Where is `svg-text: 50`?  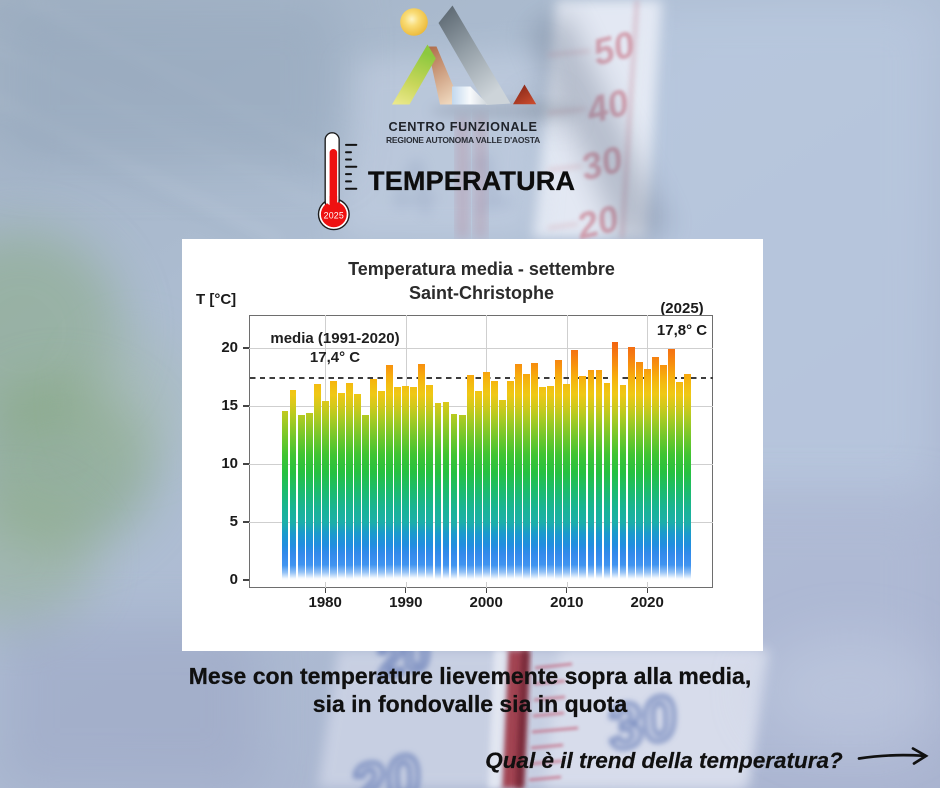
svg-text: 50 is located at coordinates (614, 48).